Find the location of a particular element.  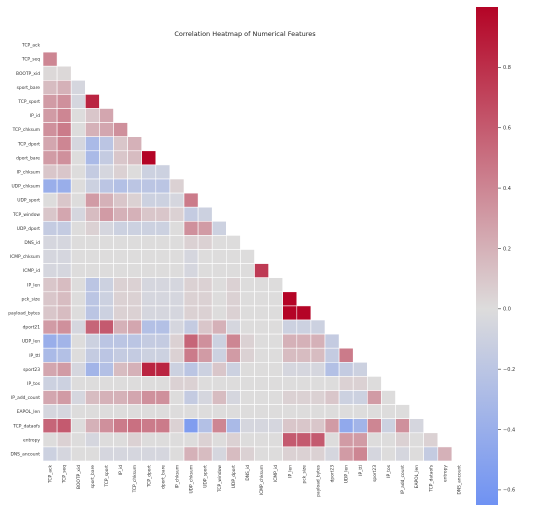

y-tick-label: pck_size is located at coordinates (31, 299).